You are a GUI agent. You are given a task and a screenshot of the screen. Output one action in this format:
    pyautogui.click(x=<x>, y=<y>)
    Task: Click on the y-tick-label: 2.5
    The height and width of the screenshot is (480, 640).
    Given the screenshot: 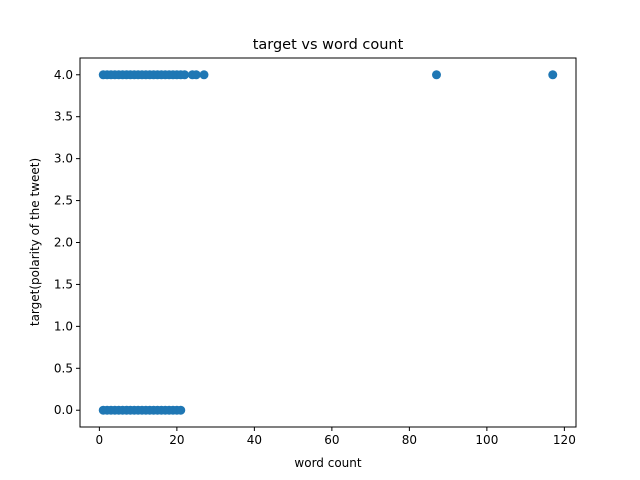 What is the action you would take?
    pyautogui.click(x=63, y=201)
    